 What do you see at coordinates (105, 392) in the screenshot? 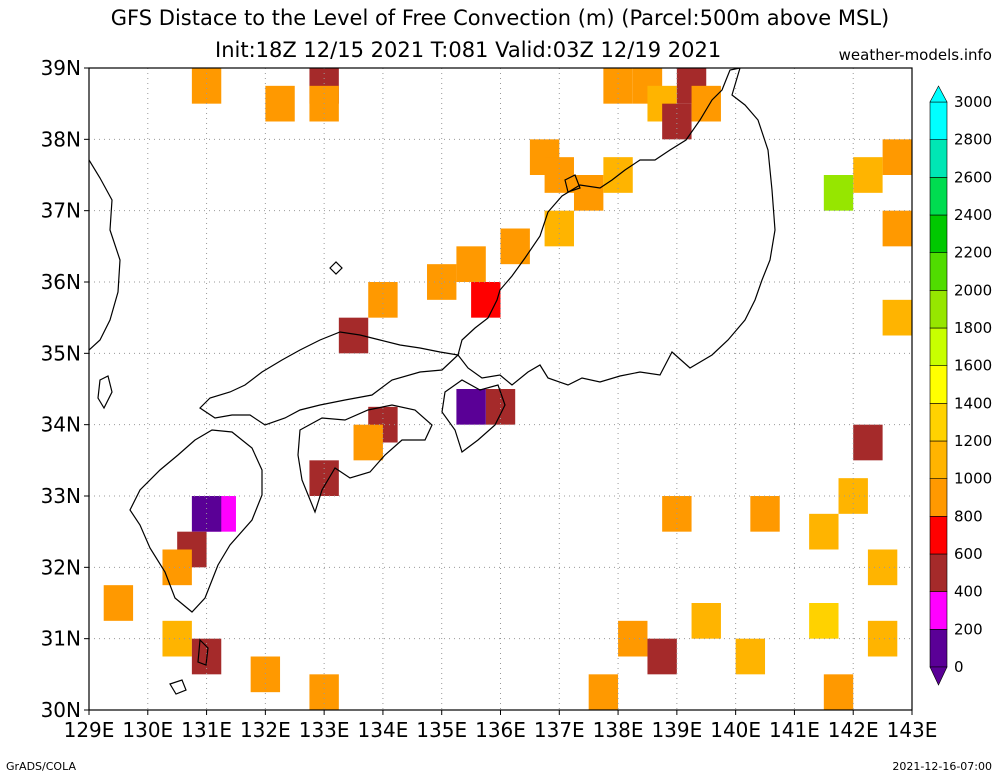
I see `coastline-tsushima` at bounding box center [105, 392].